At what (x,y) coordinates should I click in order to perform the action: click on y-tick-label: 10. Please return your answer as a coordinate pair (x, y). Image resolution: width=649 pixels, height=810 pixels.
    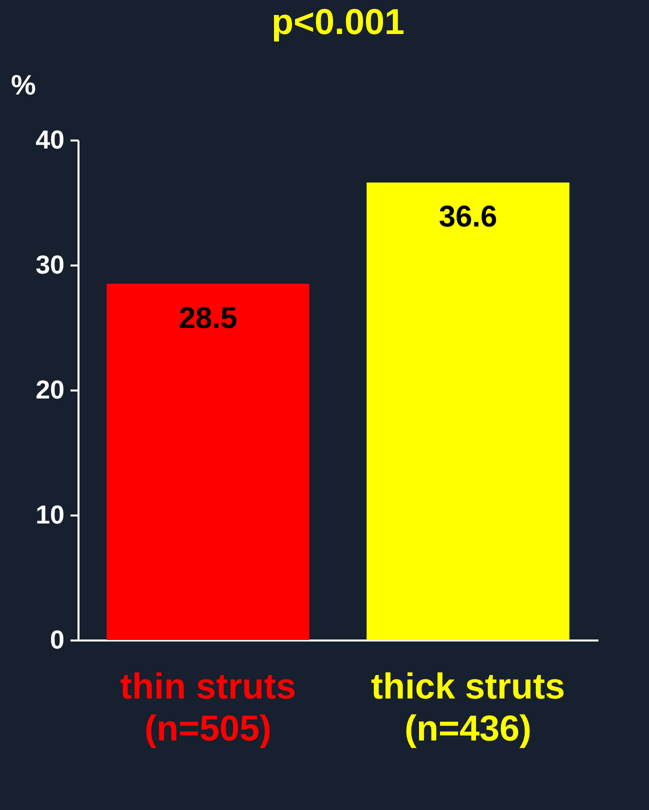
    Looking at the image, I should click on (50, 515).